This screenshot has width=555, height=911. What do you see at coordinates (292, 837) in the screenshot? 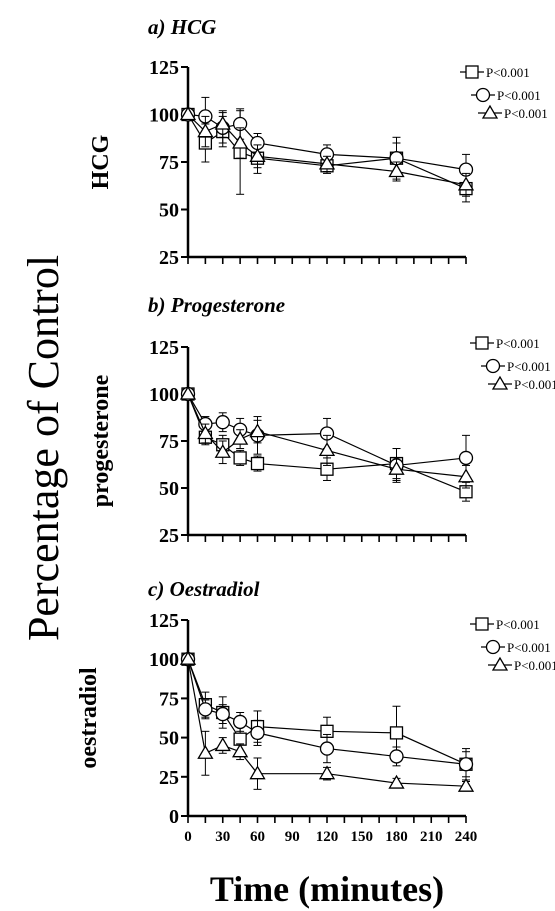
I see `x-tick-label: 90` at bounding box center [292, 837].